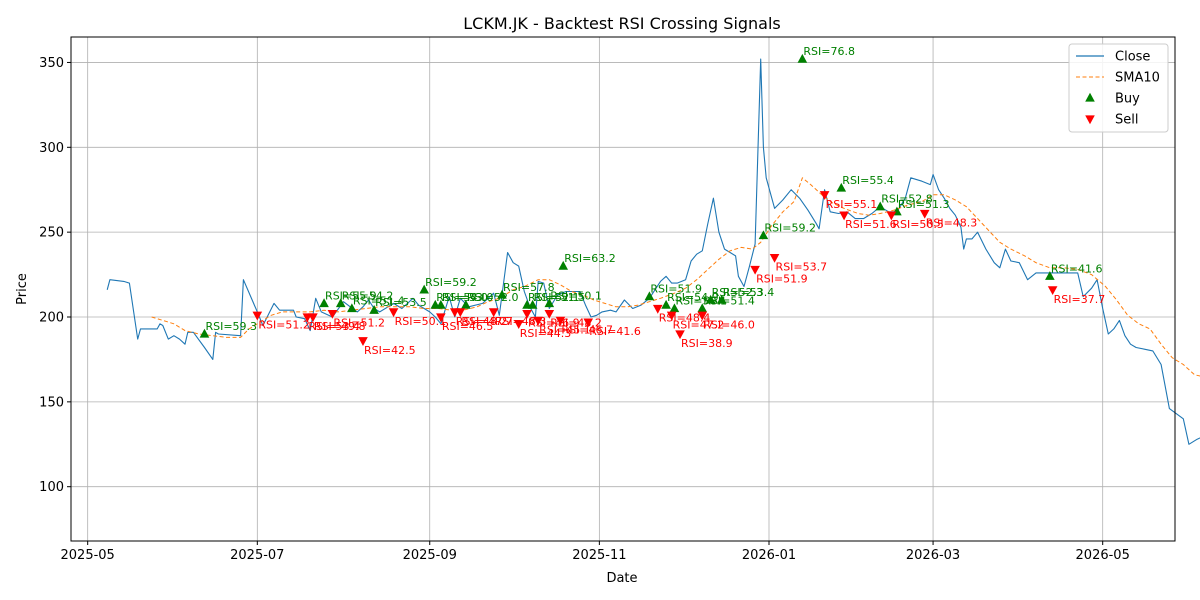 The width and height of the screenshot is (1200, 600). Describe the element at coordinates (51, 63) in the screenshot. I see `y-tick-label: 350` at that location.